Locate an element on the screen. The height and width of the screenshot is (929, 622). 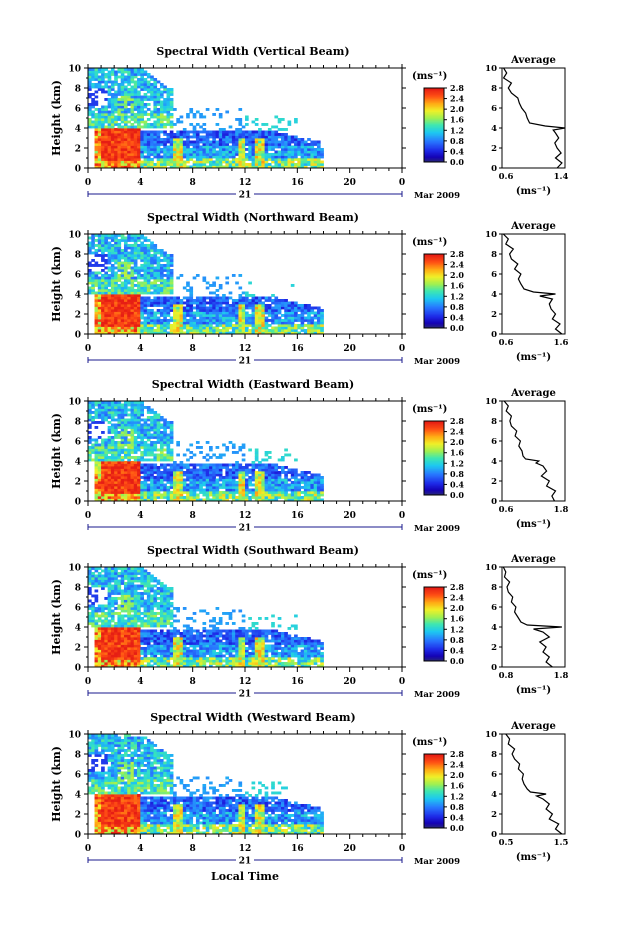
average-y-tick-label: 8 is located at coordinates (494, 255).